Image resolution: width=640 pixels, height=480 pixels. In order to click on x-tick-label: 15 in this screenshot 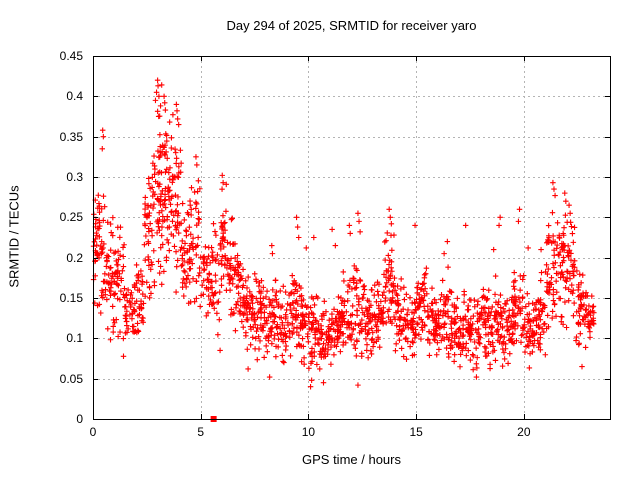, I will do `click(416, 432)`.